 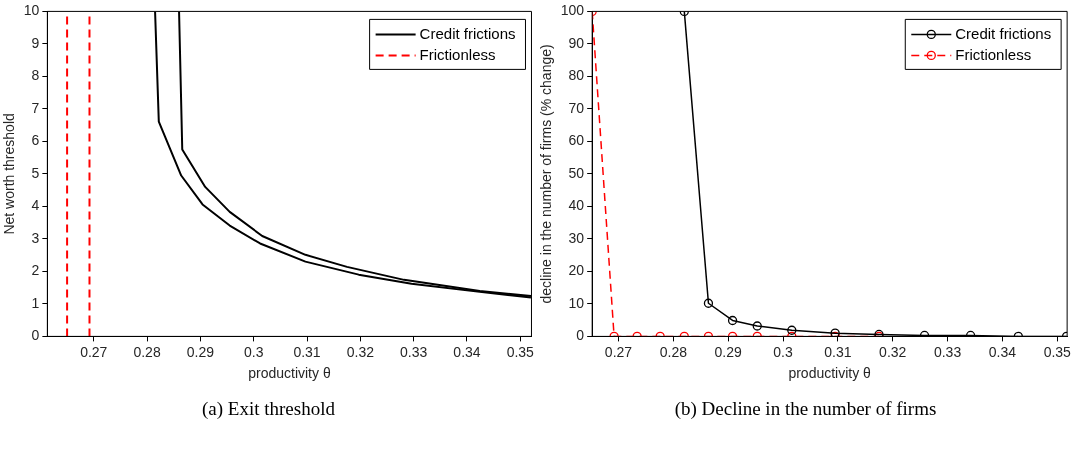 What do you see at coordinates (576, 42) in the screenshot?
I see `y-tick-label: 90` at bounding box center [576, 42].